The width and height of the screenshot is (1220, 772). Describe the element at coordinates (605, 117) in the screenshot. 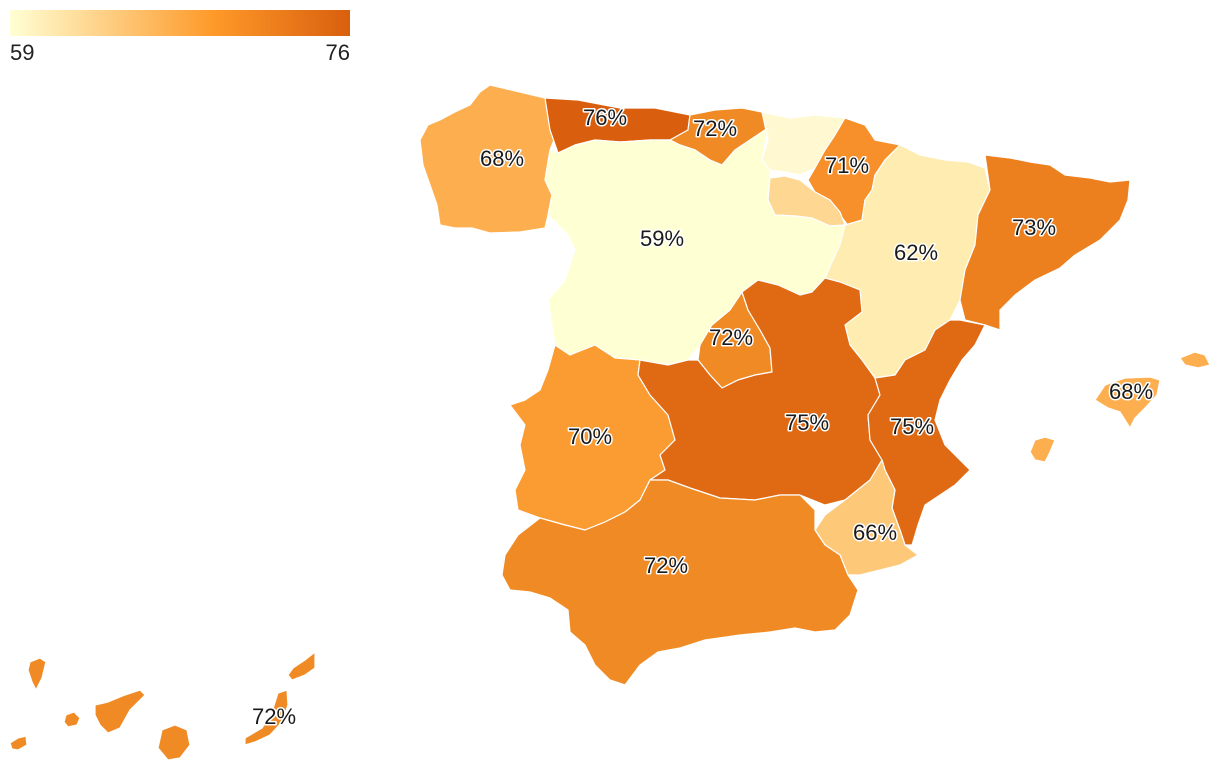

I see `label-asturias: 76%` at that location.